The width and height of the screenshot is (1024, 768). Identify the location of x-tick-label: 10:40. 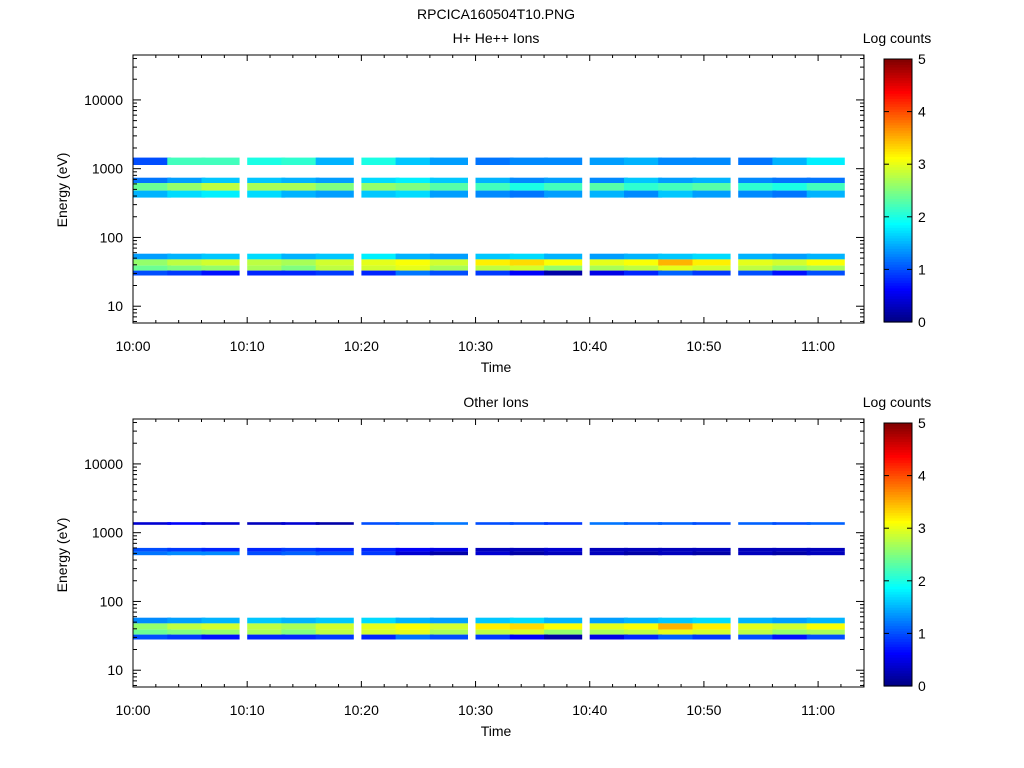
(589, 710).